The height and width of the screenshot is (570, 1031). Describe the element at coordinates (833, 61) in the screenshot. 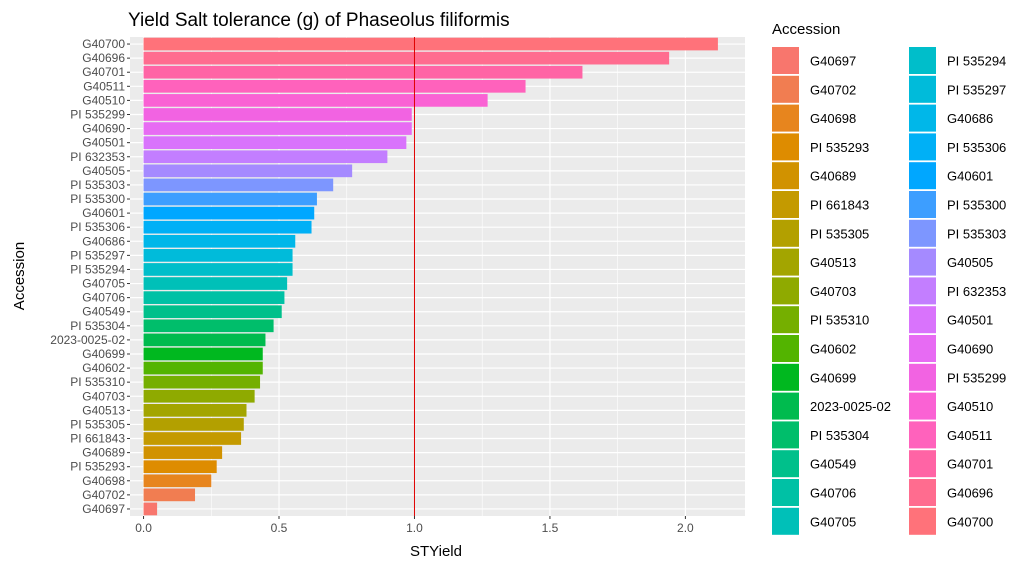

I see `legend-label: G40697` at that location.